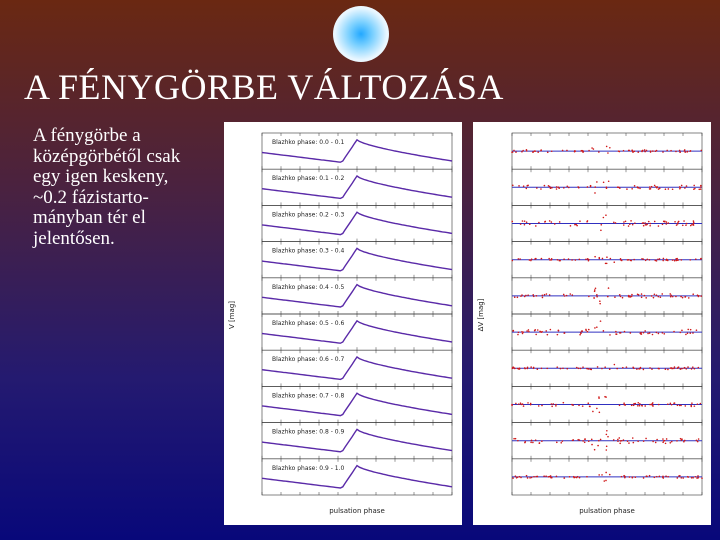 The height and width of the screenshot is (540, 720). I want to click on panel-label: Blazhko phase: 0.9 - 1.0, so click(308, 468).